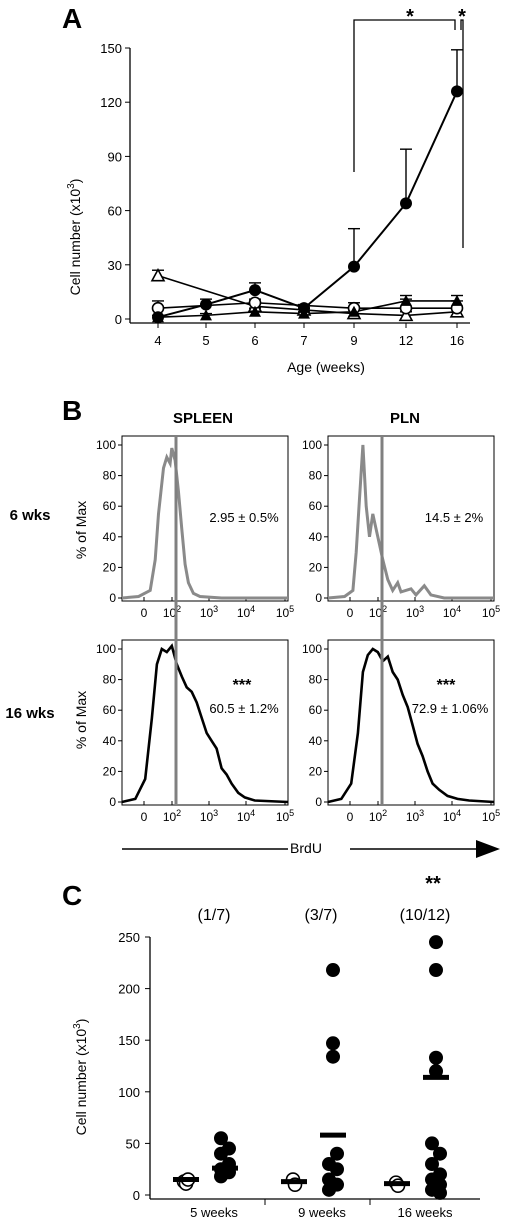 The image size is (520, 1222). What do you see at coordinates (450, 708) in the screenshot?
I see `annot-pln-16: 72.9 ± 1.06%` at bounding box center [450, 708].